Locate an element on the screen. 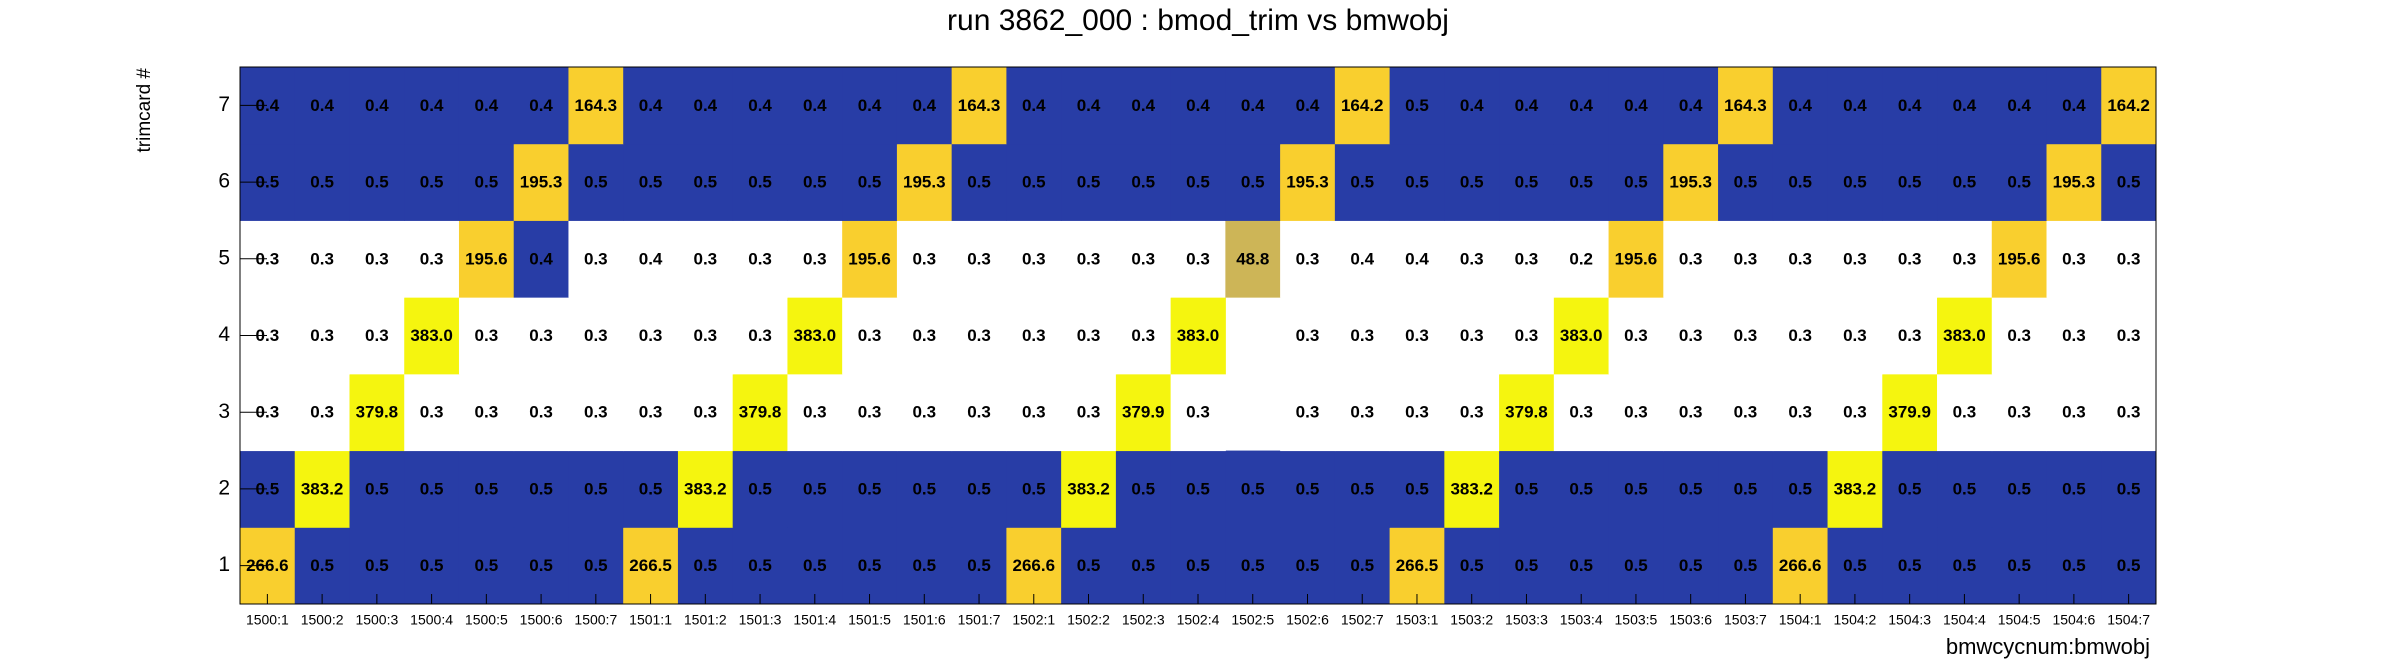 The image size is (2396, 672). x-tick-label: 1500:1 is located at coordinates (267, 620).